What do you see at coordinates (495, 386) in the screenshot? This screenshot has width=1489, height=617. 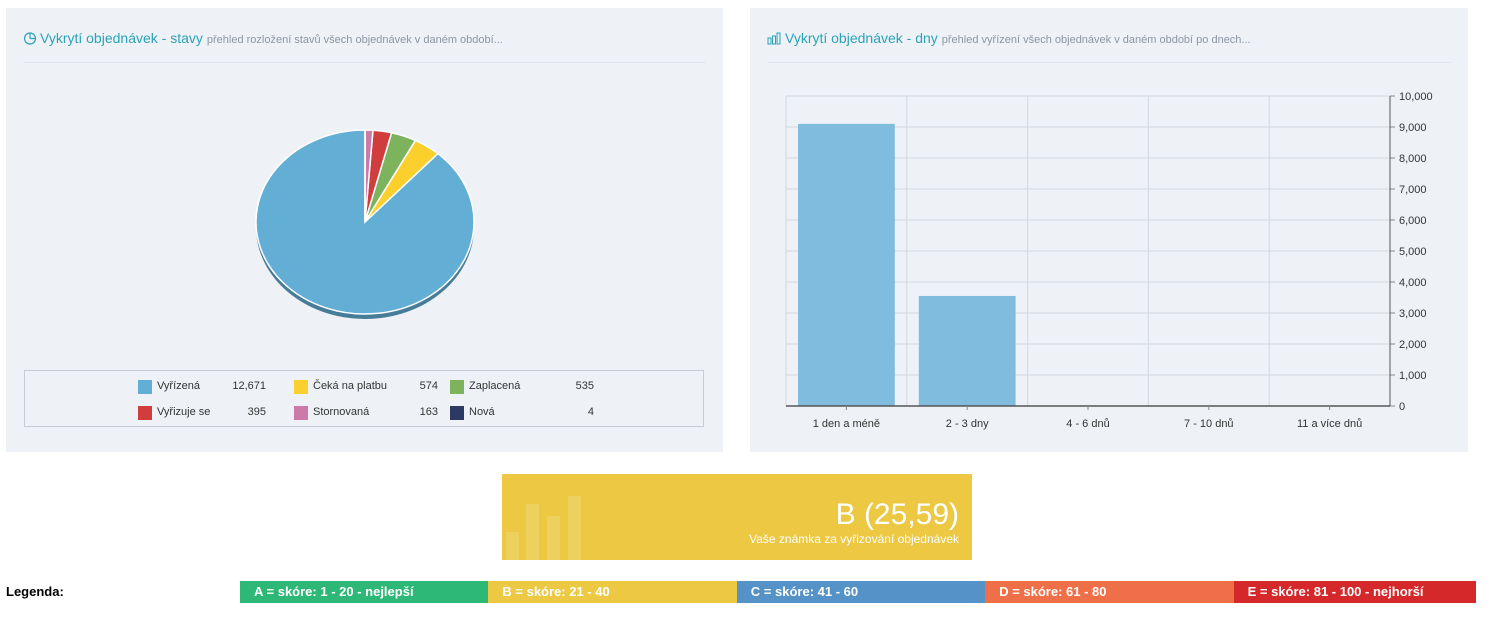 I see `legend-label: Zaplacená` at bounding box center [495, 386].